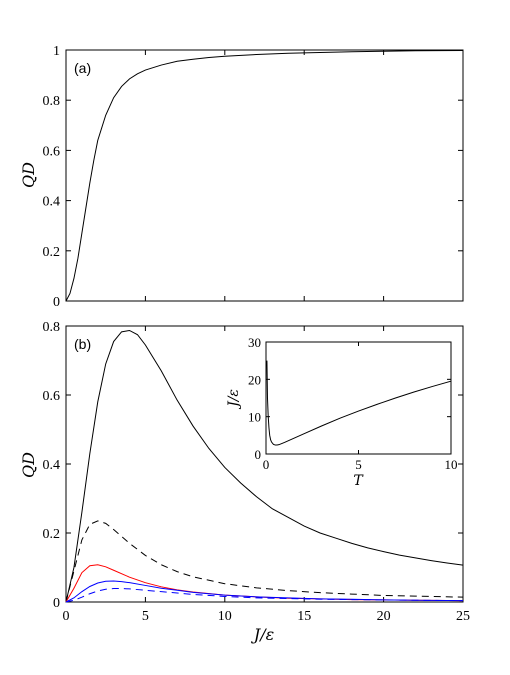 Image resolution: width=510 pixels, height=675 pixels. Describe the element at coordinates (262, 634) in the screenshot. I see `panel-b-x-axis-title: J/ε` at that location.